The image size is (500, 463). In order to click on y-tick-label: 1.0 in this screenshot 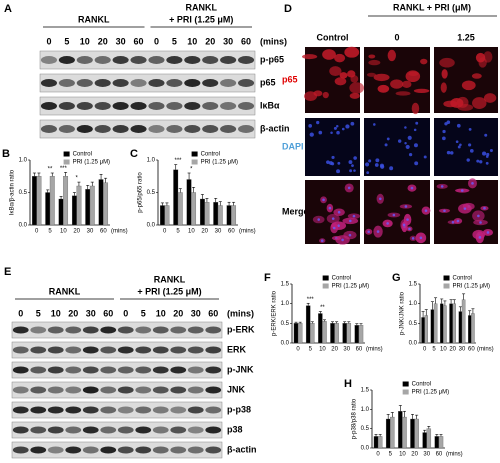, I will do `click(285, 304)`.